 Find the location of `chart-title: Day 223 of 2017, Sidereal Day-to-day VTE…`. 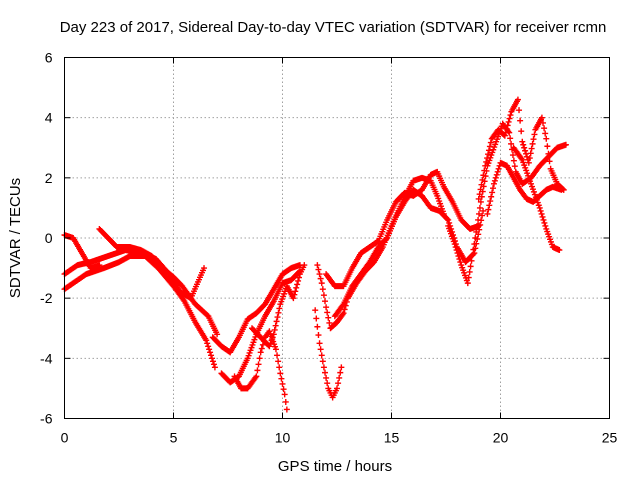

chart-title: Day 223 of 2017, Sidereal Day-to-day VTE… is located at coordinates (333, 27).